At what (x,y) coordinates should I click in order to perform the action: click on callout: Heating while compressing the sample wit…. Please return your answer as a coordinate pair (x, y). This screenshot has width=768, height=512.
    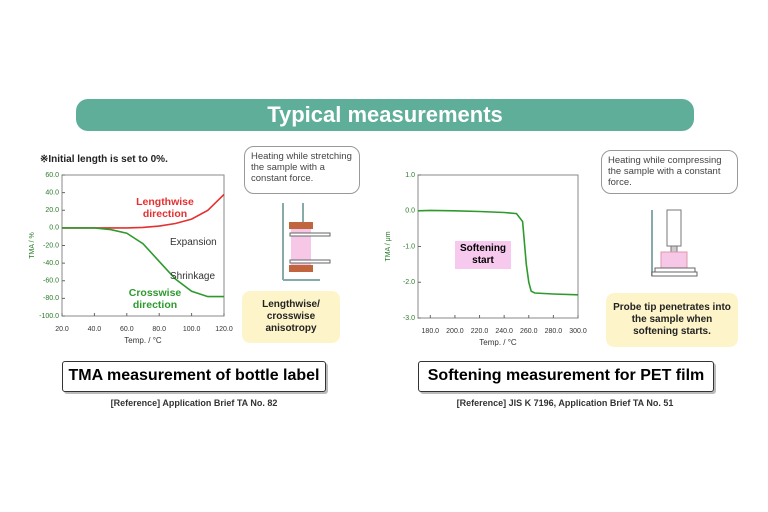
    Looking at the image, I should click on (669, 172).